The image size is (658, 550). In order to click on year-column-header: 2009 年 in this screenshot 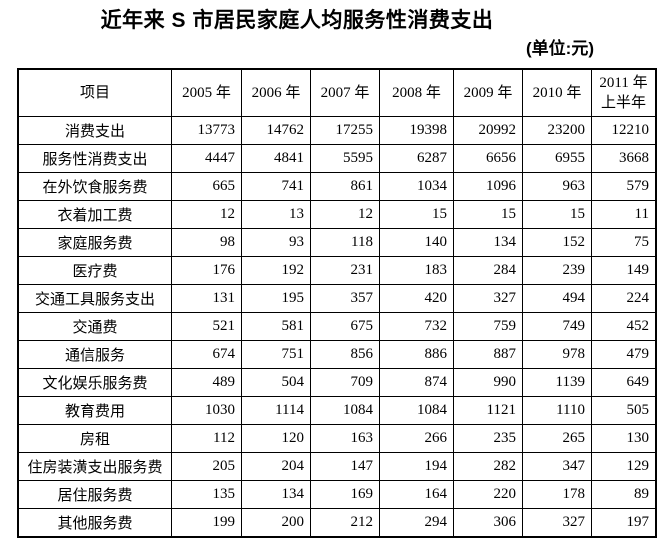, I will do `click(488, 92)`.